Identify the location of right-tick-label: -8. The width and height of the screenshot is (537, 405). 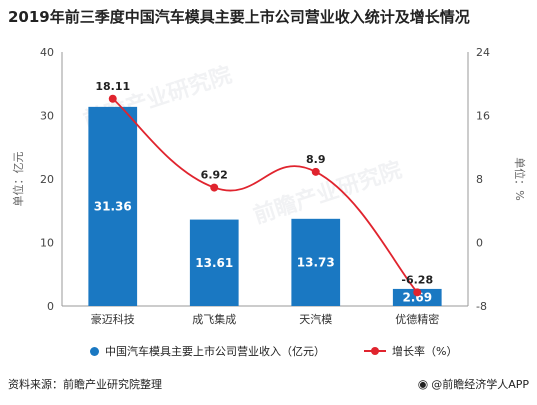
(481, 306).